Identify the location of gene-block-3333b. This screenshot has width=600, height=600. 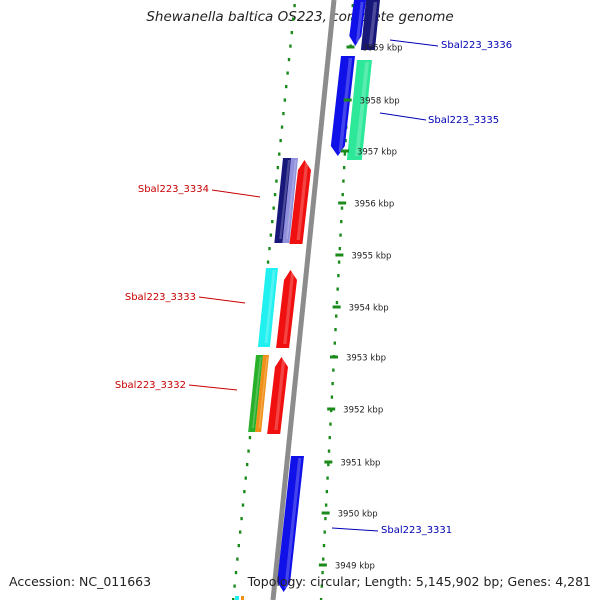
(286, 309).